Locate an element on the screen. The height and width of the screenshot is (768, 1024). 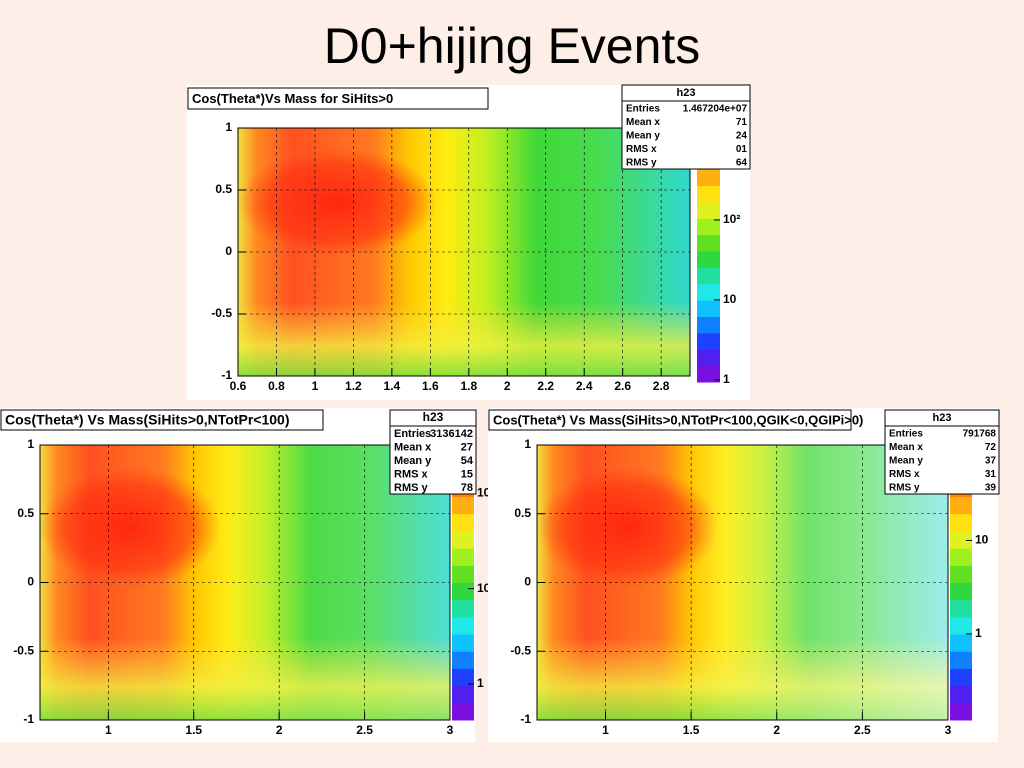
stats-value: 27 is located at coordinates (467, 447).